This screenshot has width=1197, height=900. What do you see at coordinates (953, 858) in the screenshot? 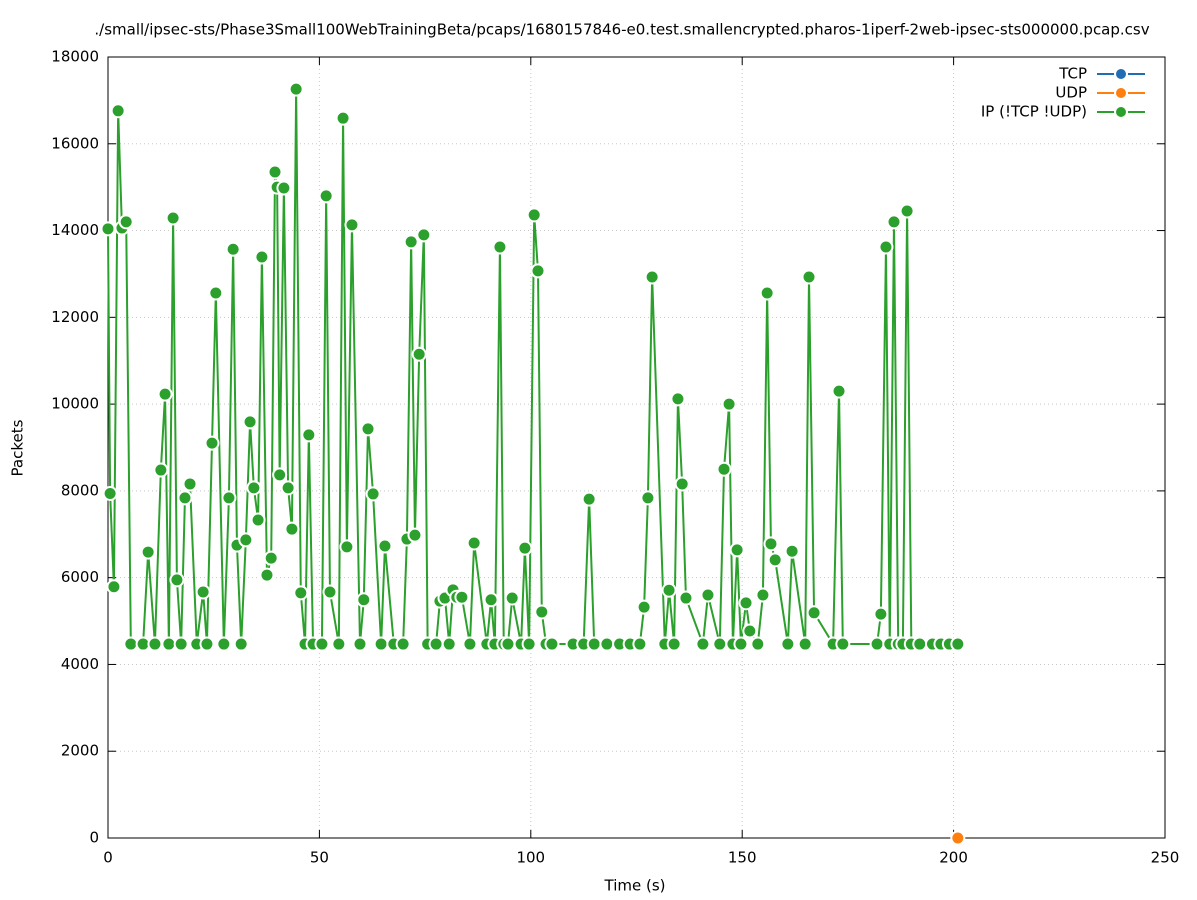
I see `x-tick-label: 200` at bounding box center [953, 858].